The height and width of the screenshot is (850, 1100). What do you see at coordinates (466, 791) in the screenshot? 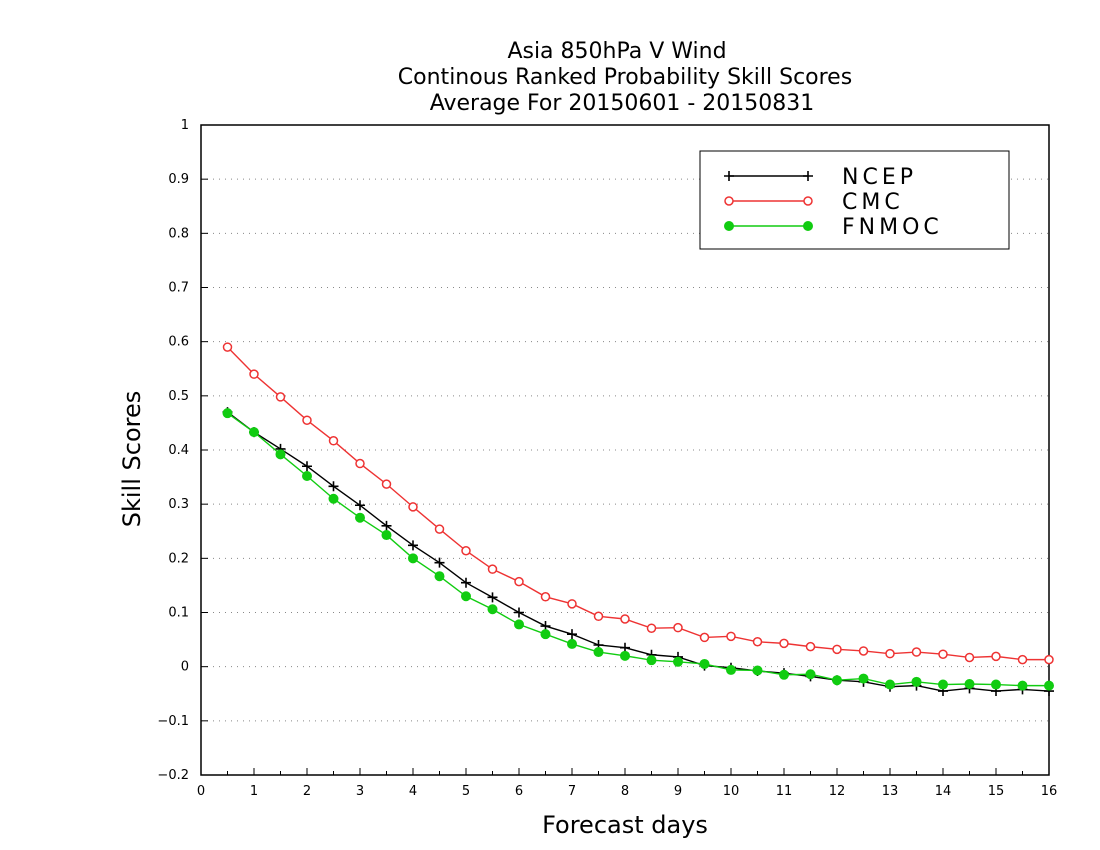
I see `x-tick-label: 5` at bounding box center [466, 791].